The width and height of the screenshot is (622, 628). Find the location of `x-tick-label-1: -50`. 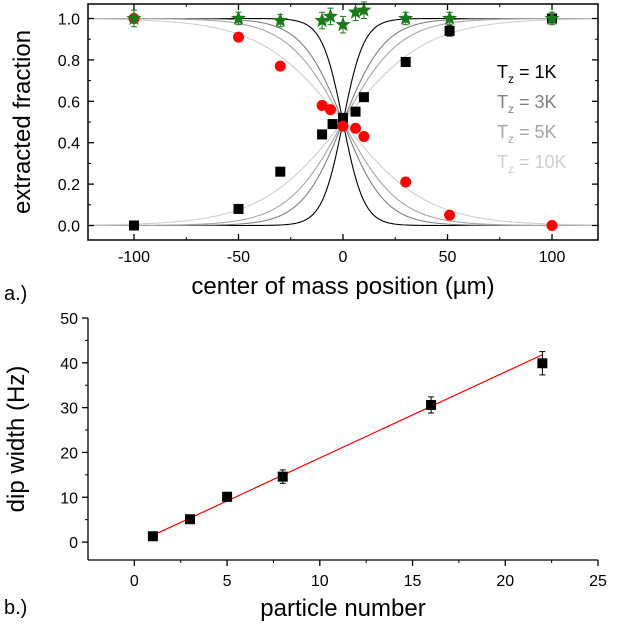

x-tick-label-1: -50 is located at coordinates (238, 257).